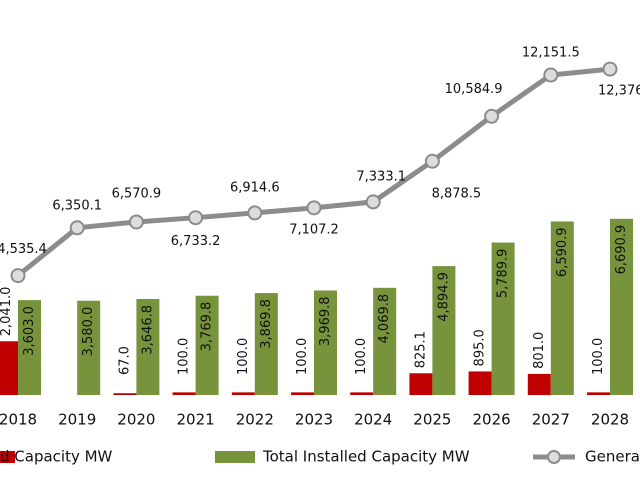  Describe the element at coordinates (480, 347) in the screenshot. I see `data-label: 895.0` at that location.